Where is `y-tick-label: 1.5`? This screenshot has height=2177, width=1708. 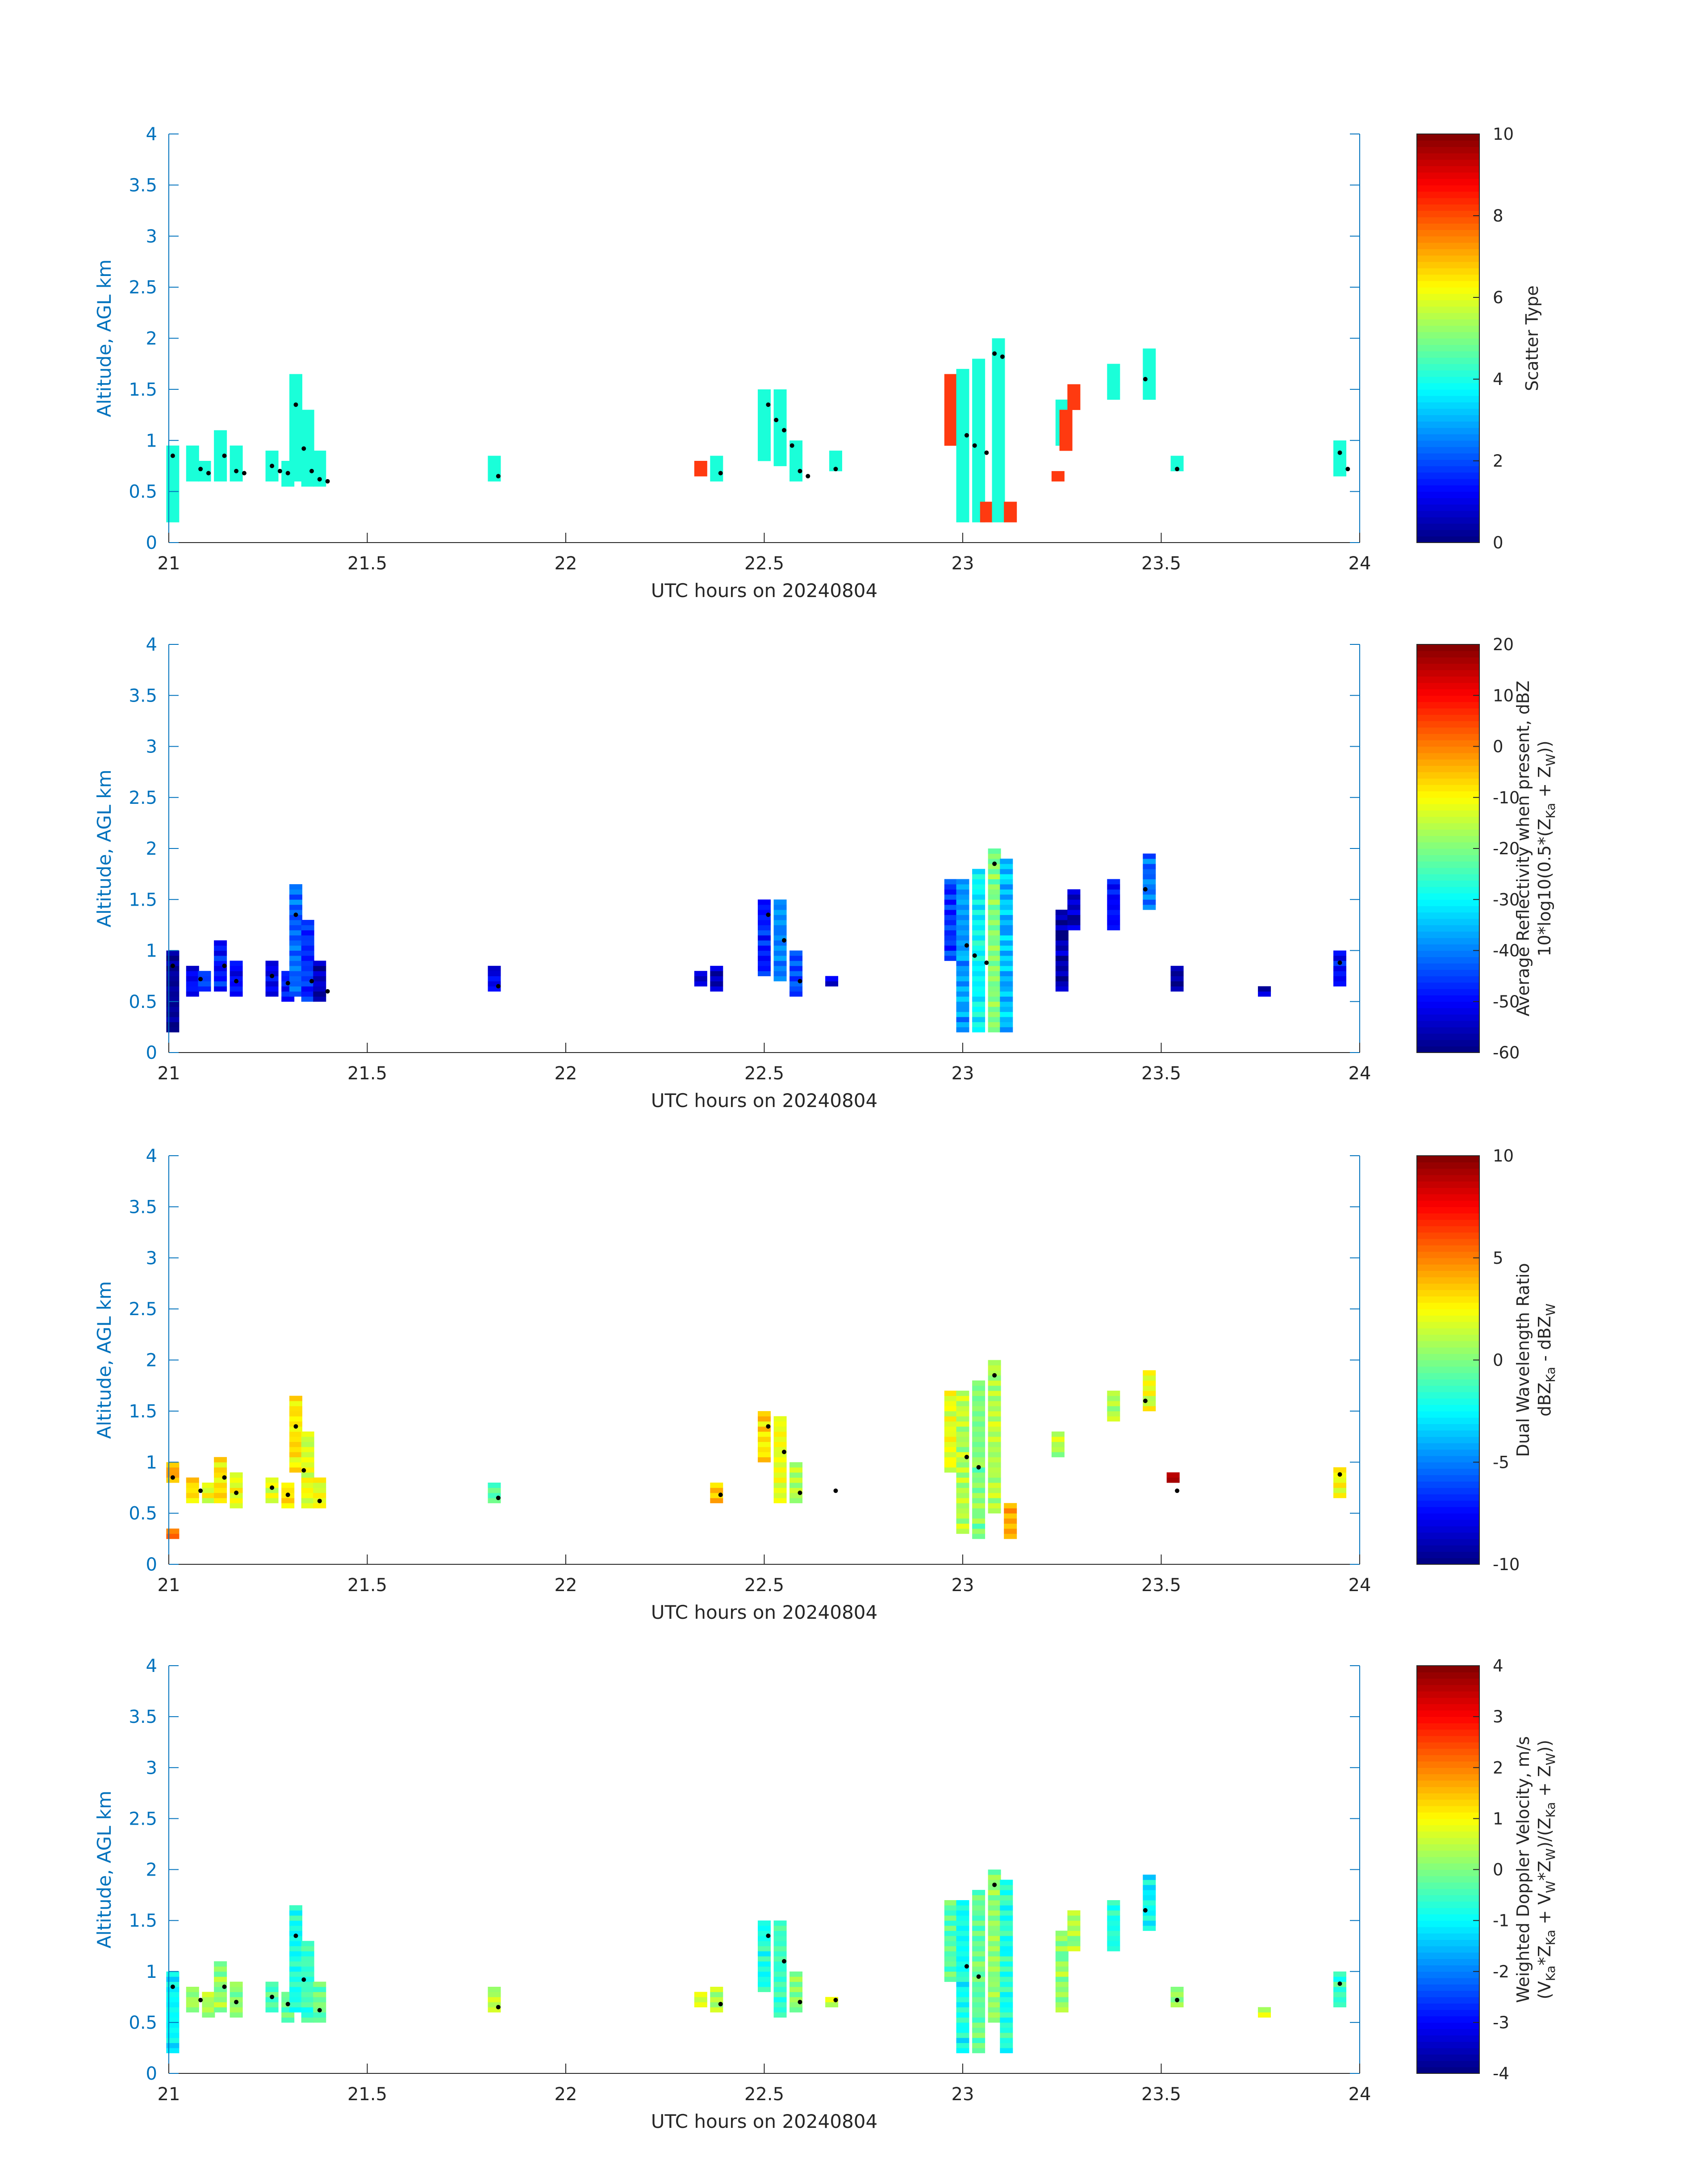
y-tick-label: 1.5 is located at coordinates (143, 1921).